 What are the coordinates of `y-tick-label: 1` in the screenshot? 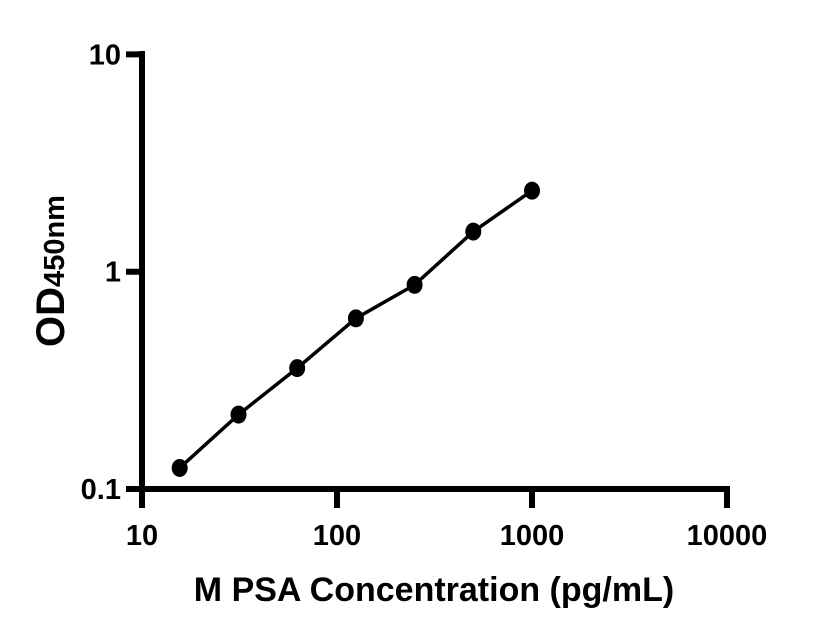 It's located at (113, 273).